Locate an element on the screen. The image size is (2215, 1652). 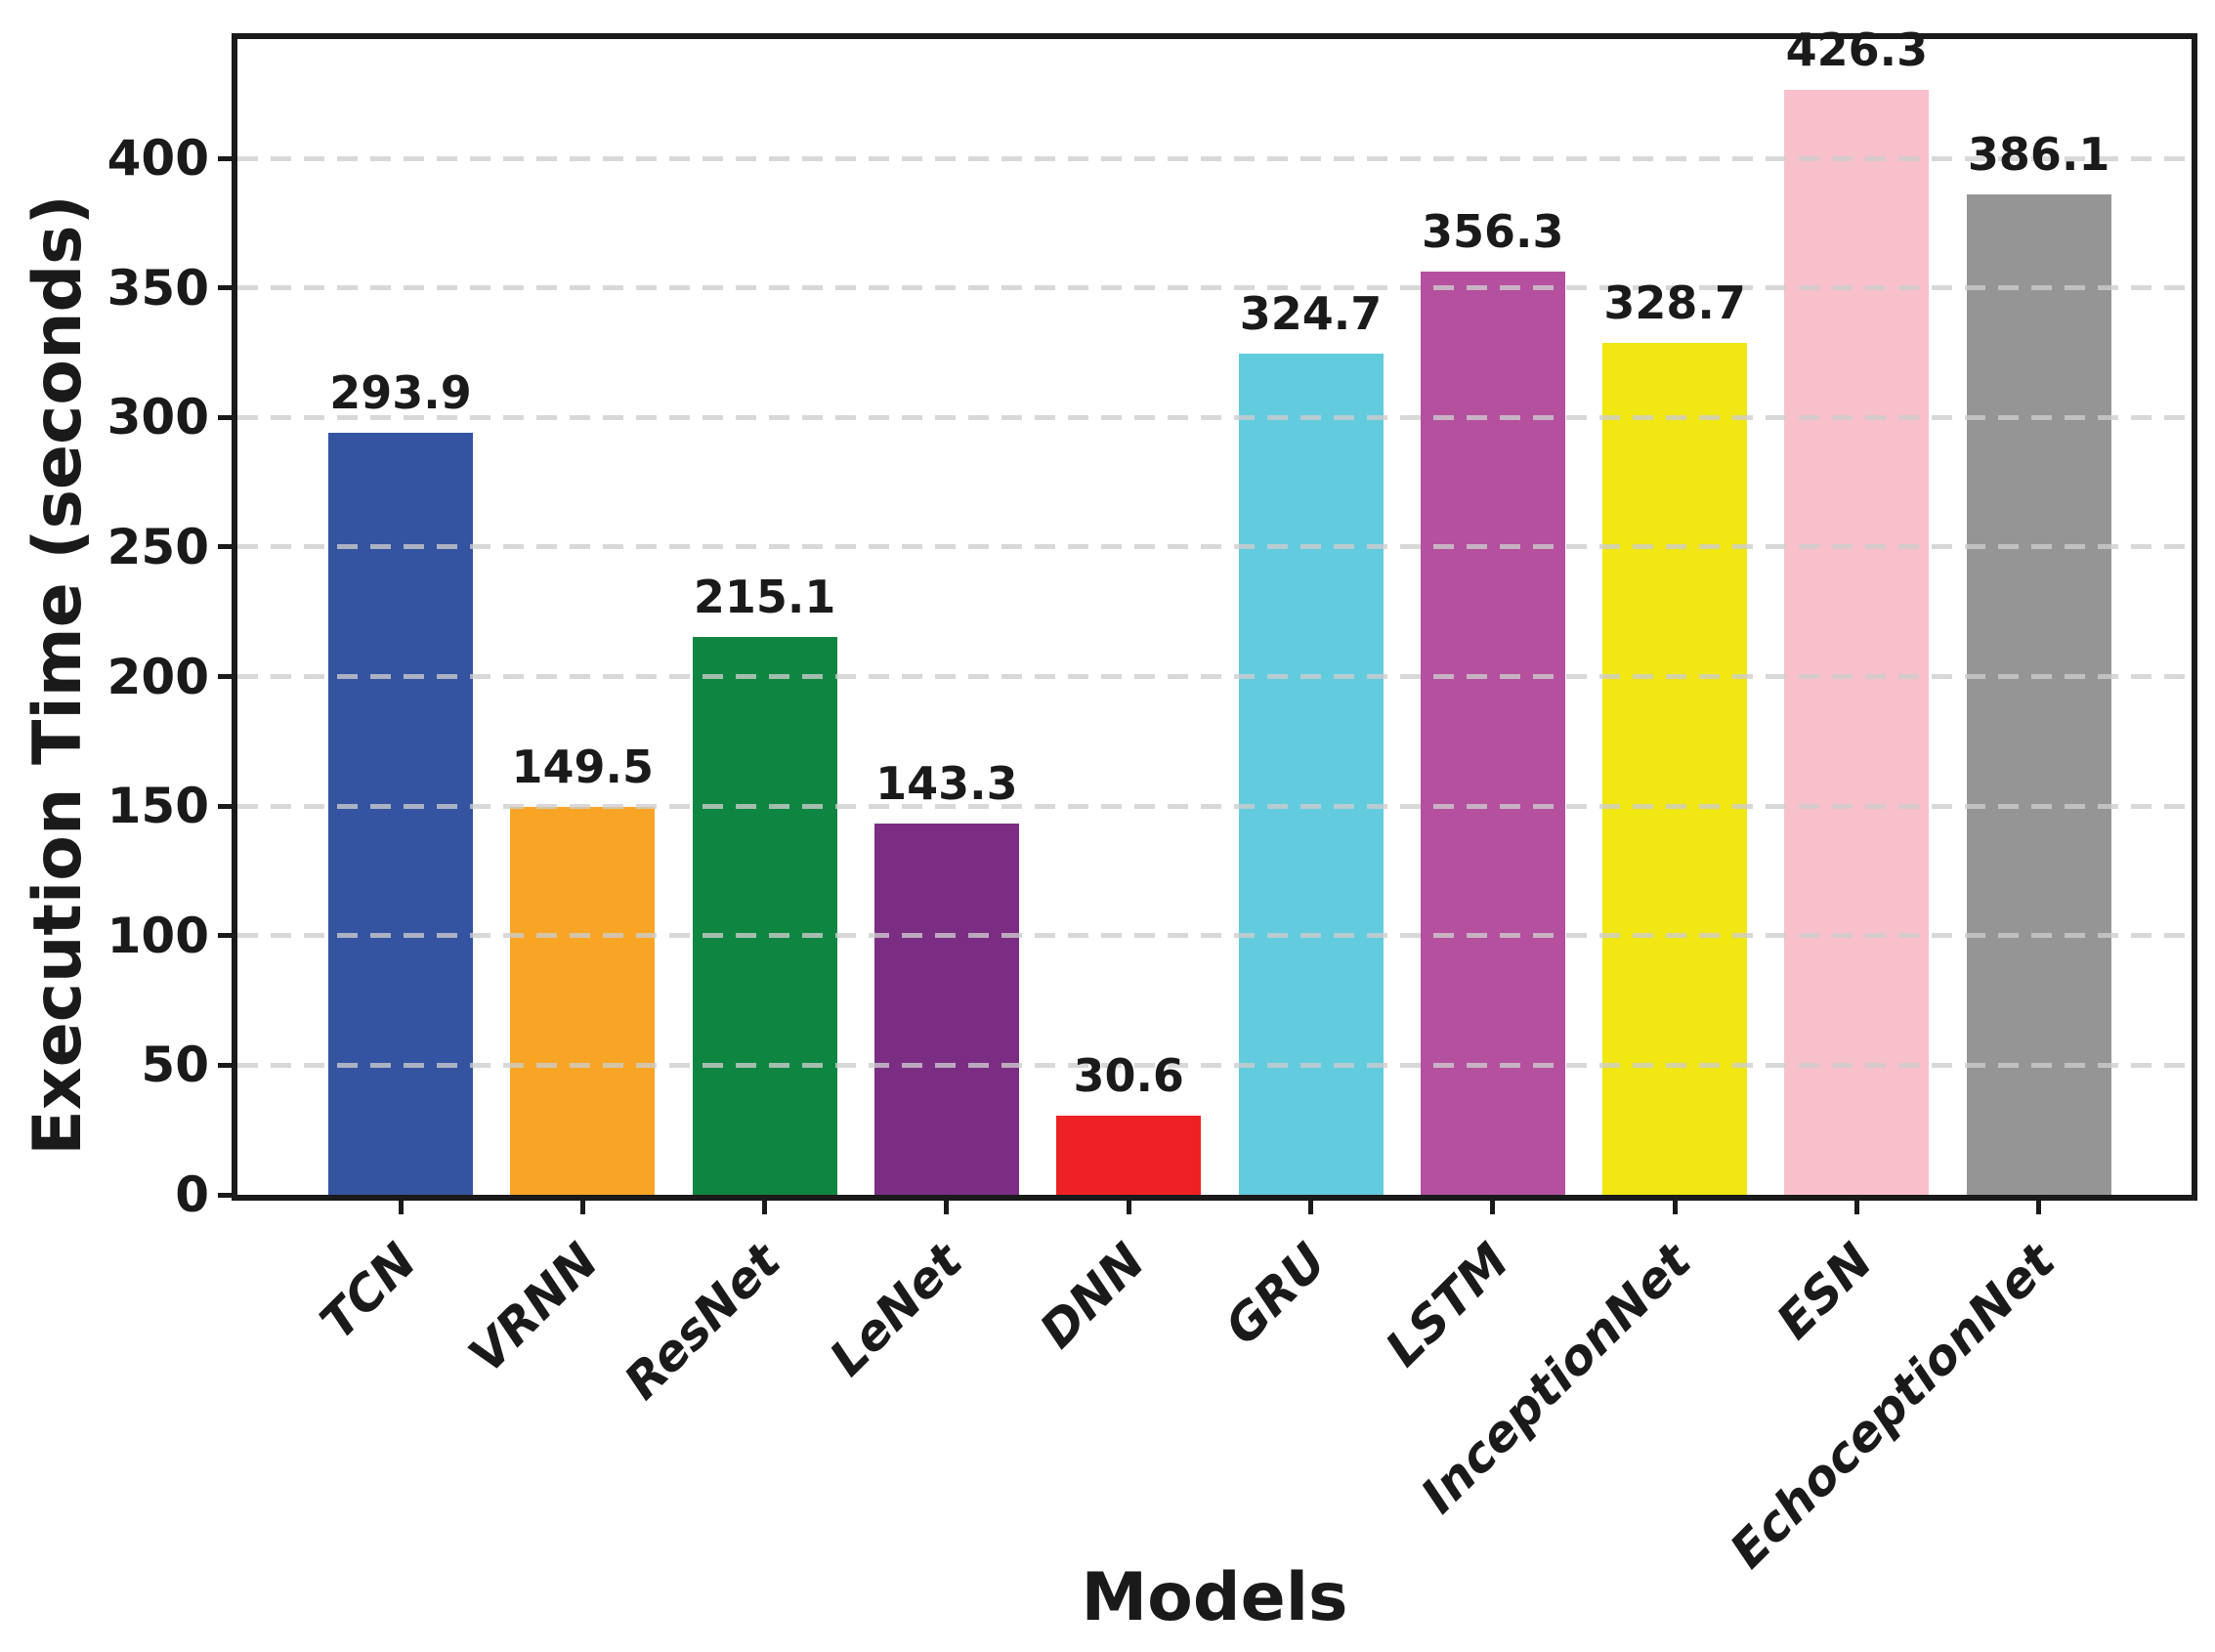
y-tick-label: 400 is located at coordinates (157, 158).